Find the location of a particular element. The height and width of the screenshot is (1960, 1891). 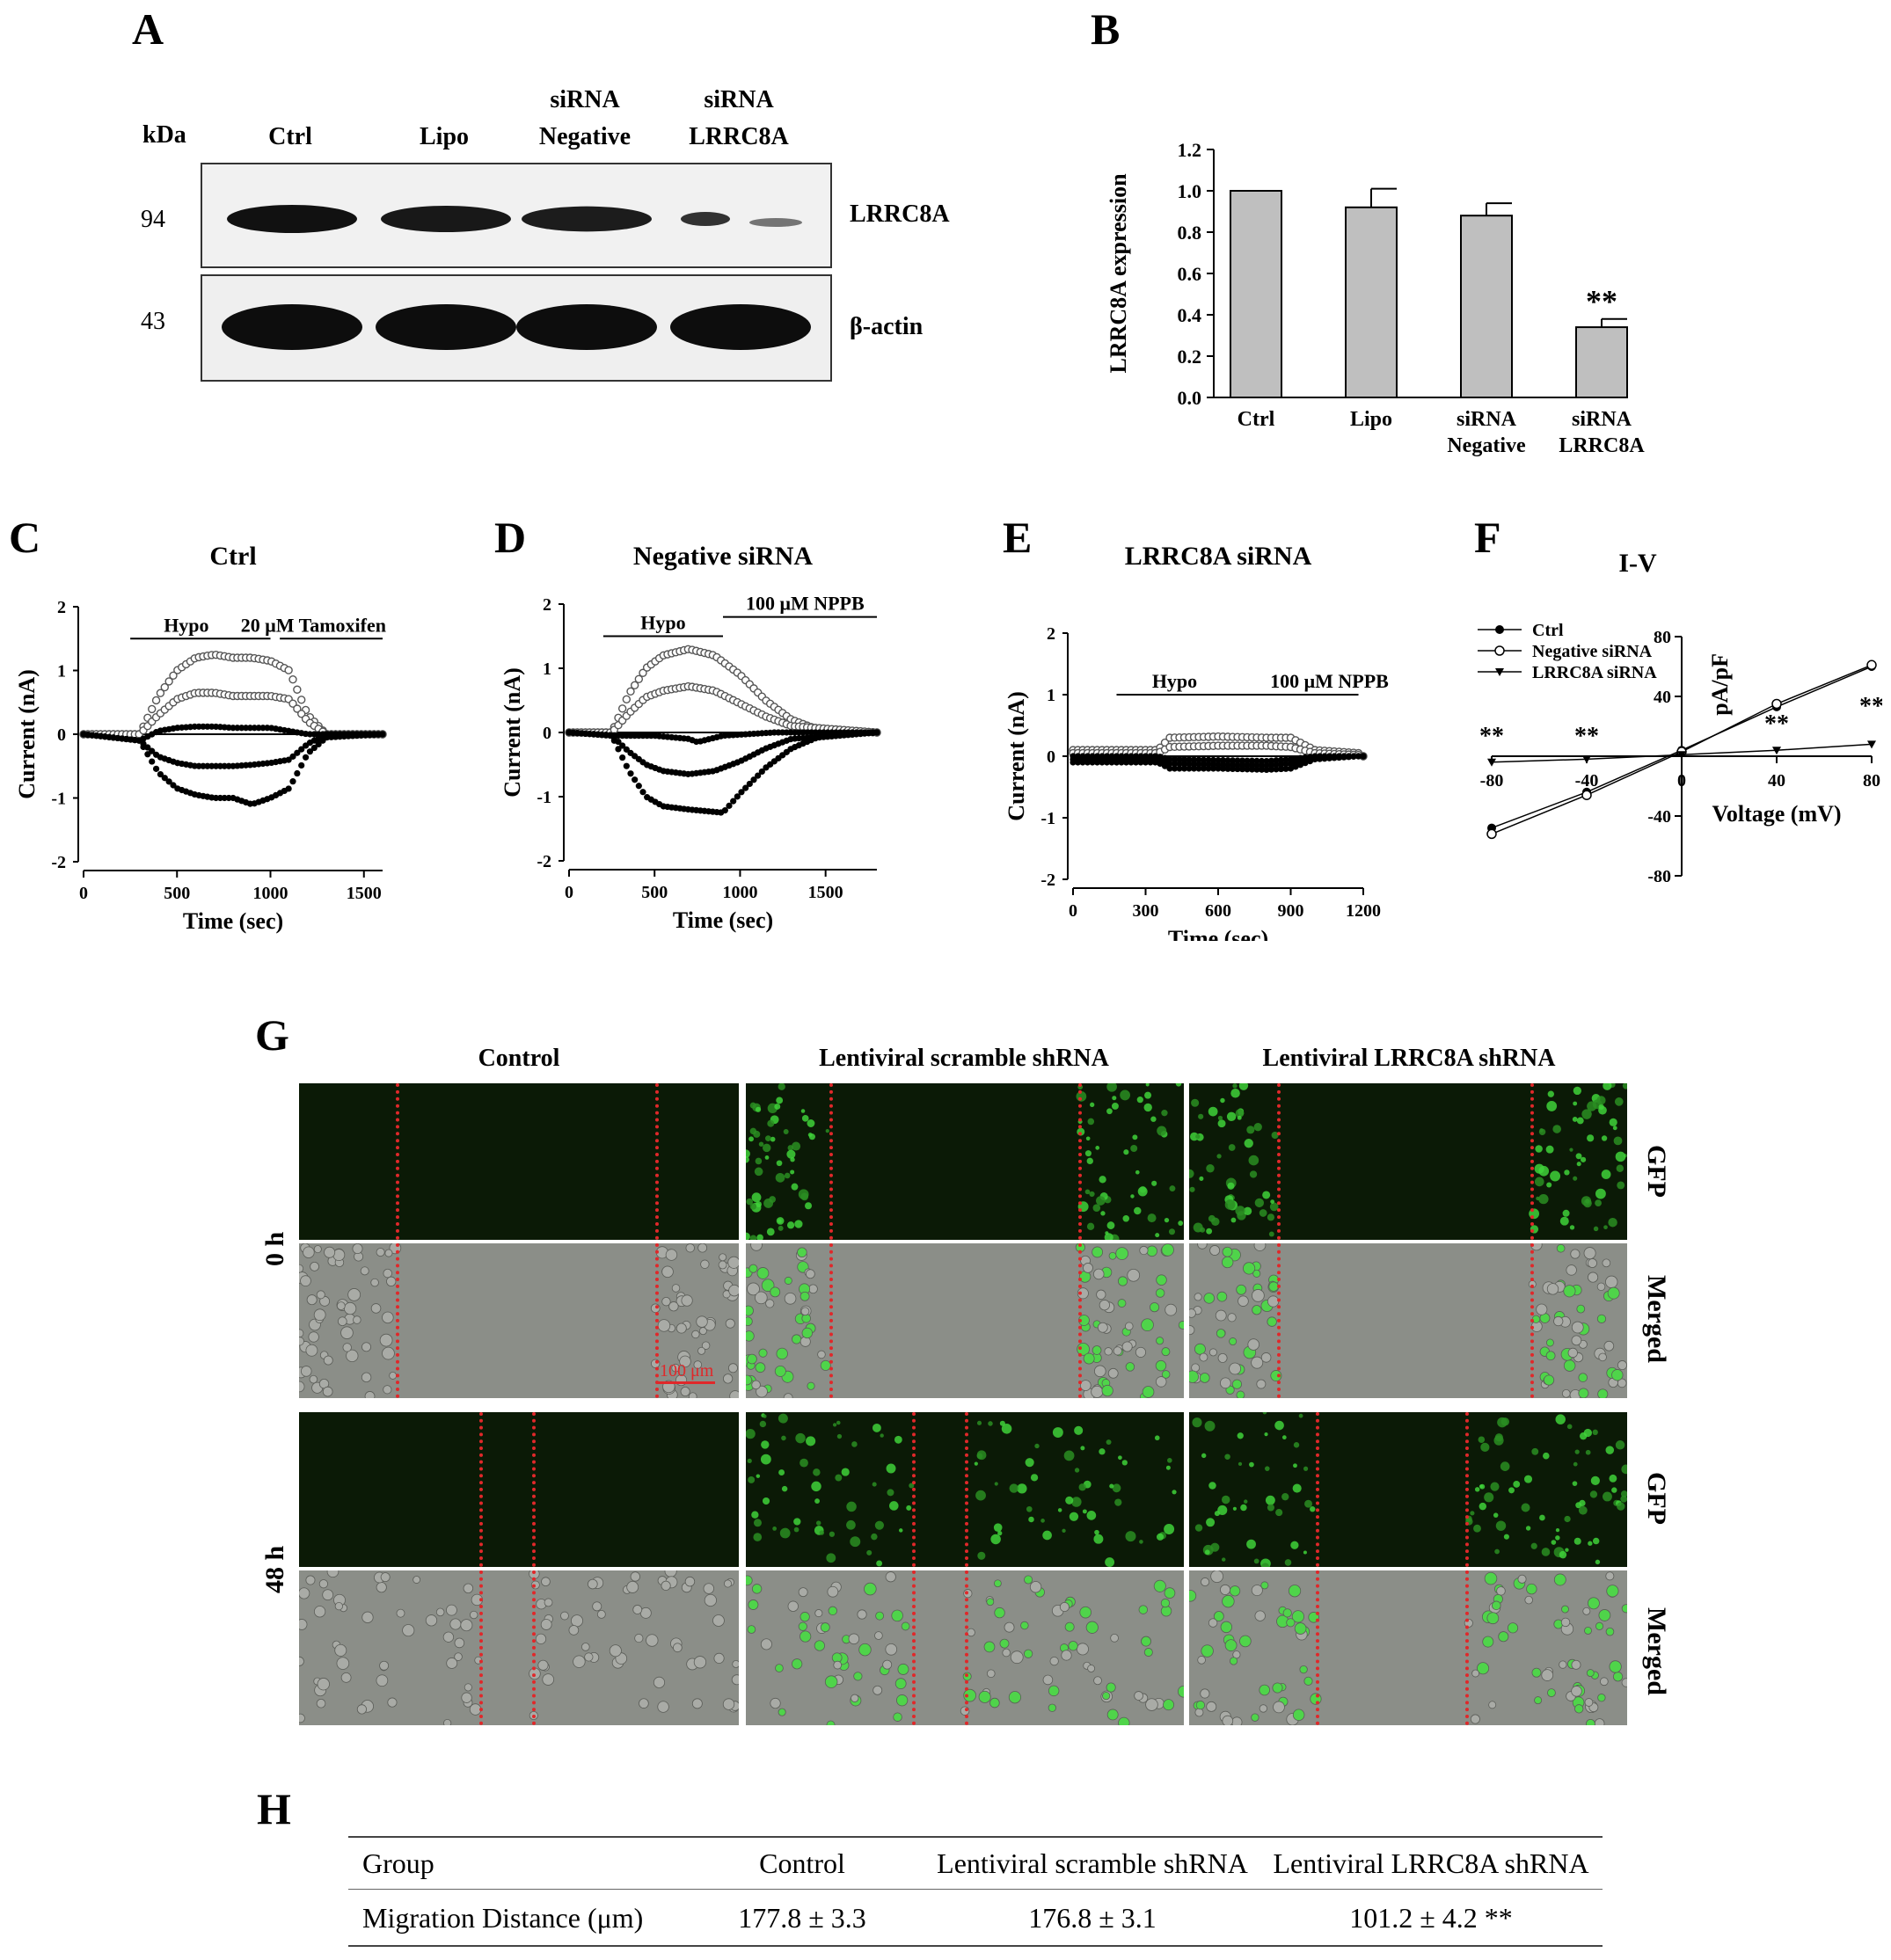

x-tick-label: 80 is located at coordinates (1871, 781).